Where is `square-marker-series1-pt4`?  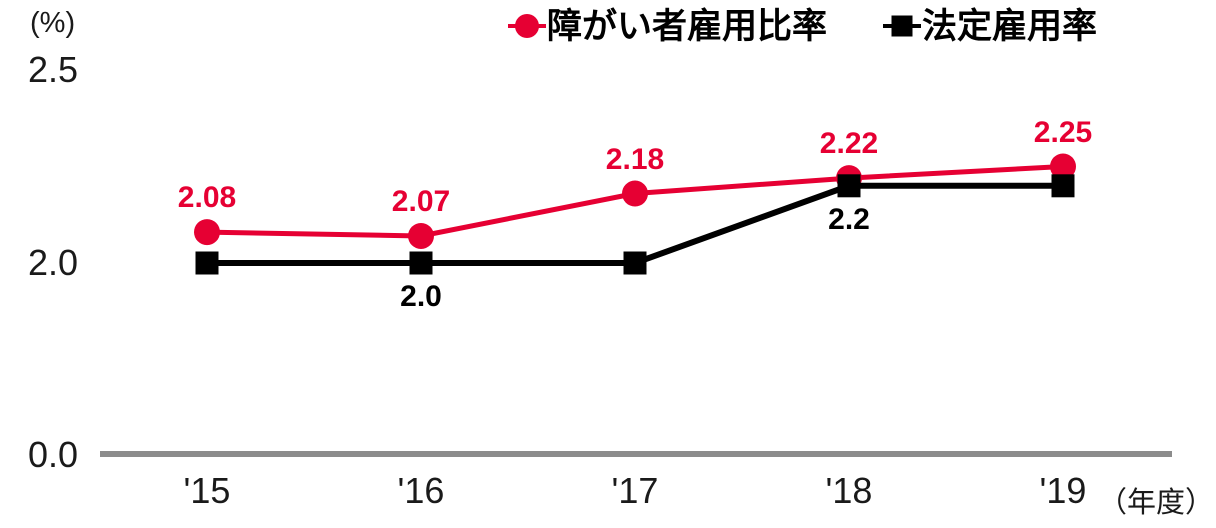
square-marker-series1-pt4 is located at coordinates (1063, 186).